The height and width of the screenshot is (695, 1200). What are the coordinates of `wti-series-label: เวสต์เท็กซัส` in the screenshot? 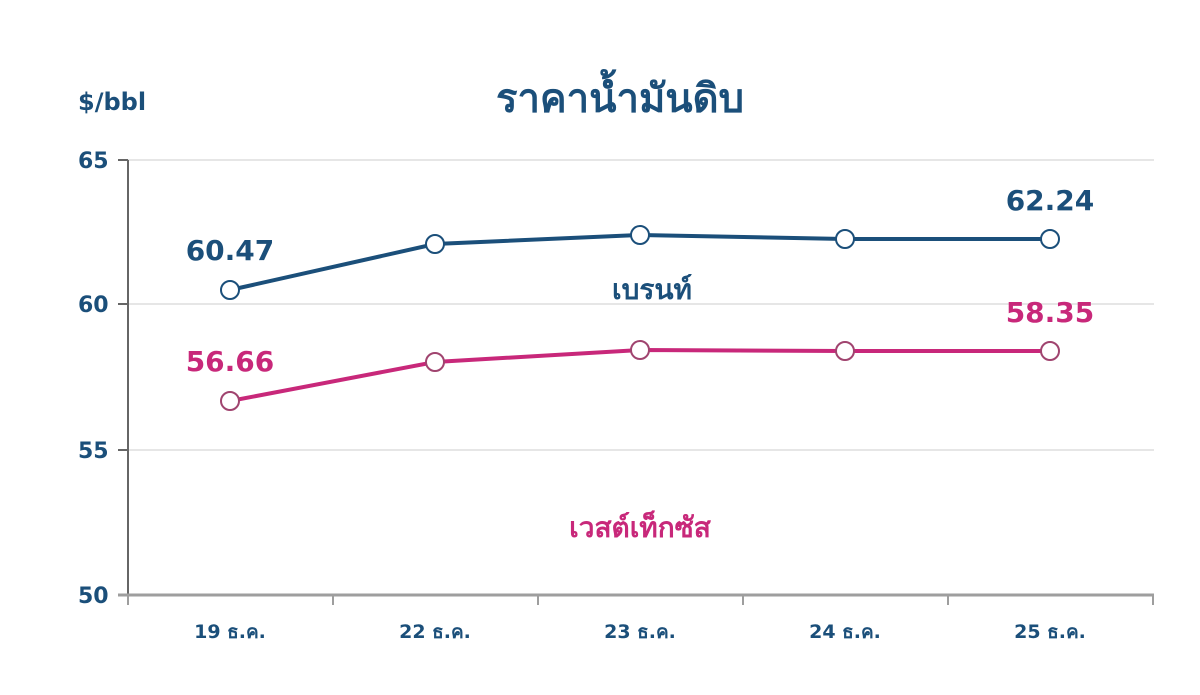 It's located at (640, 527).